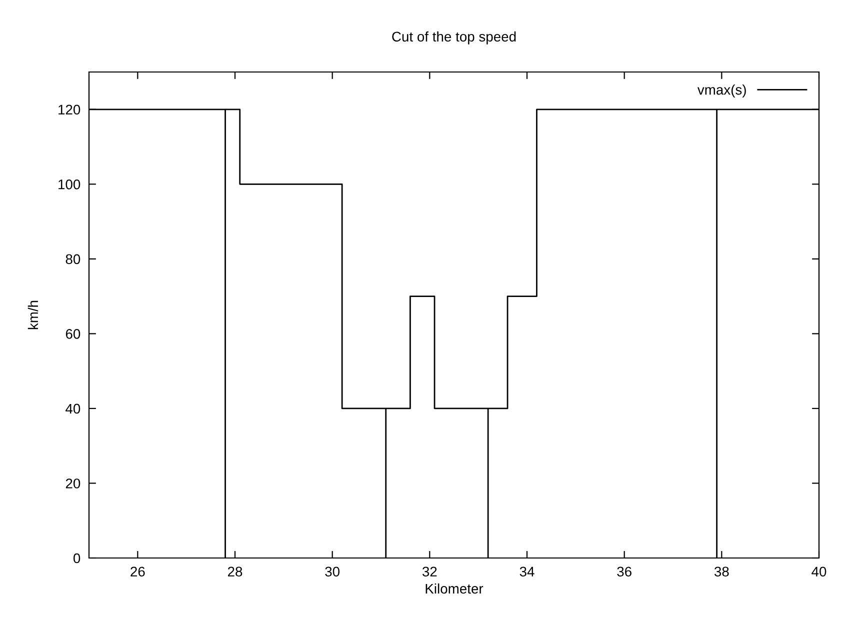 The width and height of the screenshot is (850, 623). Describe the element at coordinates (721, 91) in the screenshot. I see `legend-label: vmax(s)` at that location.